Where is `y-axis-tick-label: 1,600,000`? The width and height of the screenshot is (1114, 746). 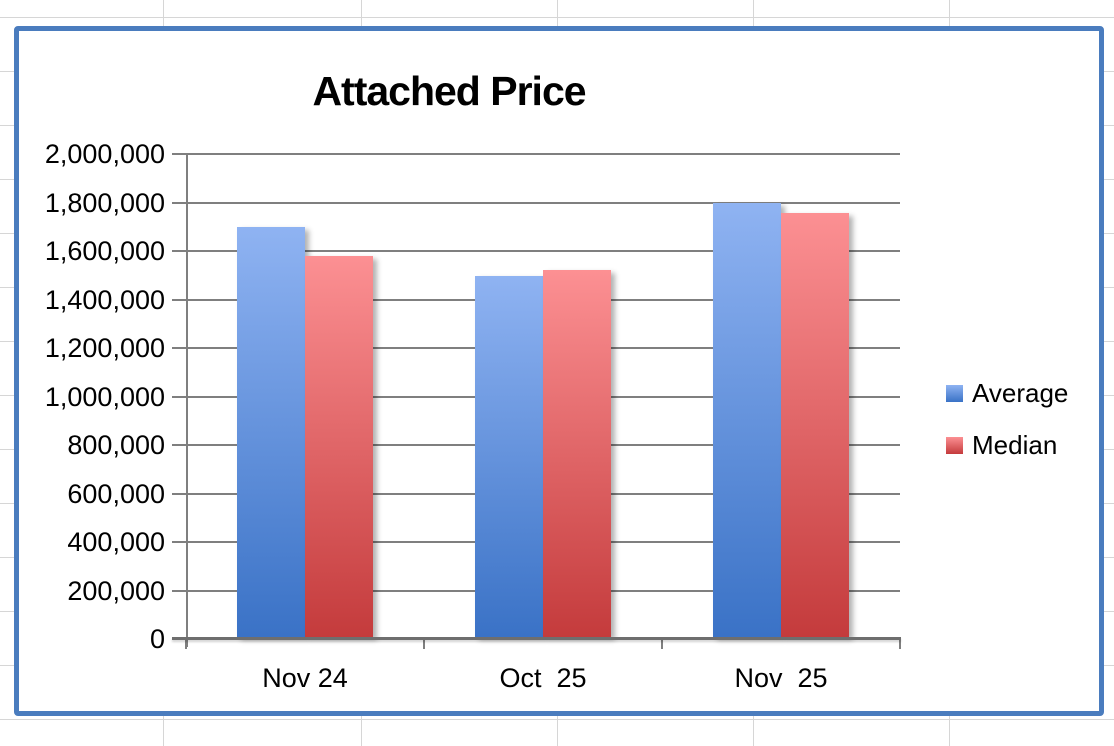
y-axis-tick-label: 1,600,000 is located at coordinates (104, 251).